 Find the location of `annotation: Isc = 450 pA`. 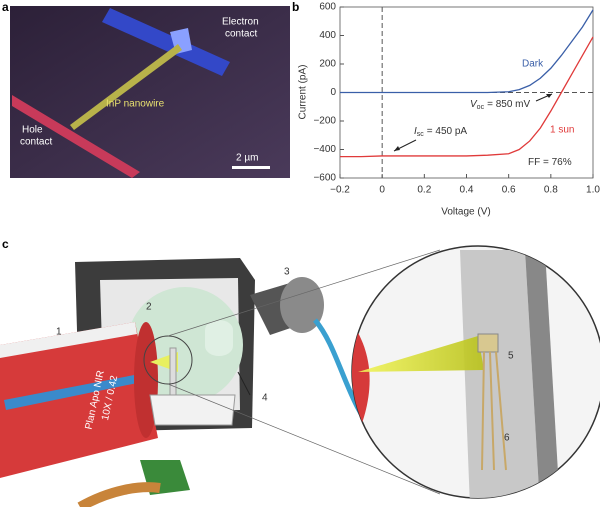

annotation: Isc = 450 pA is located at coordinates (440, 132).